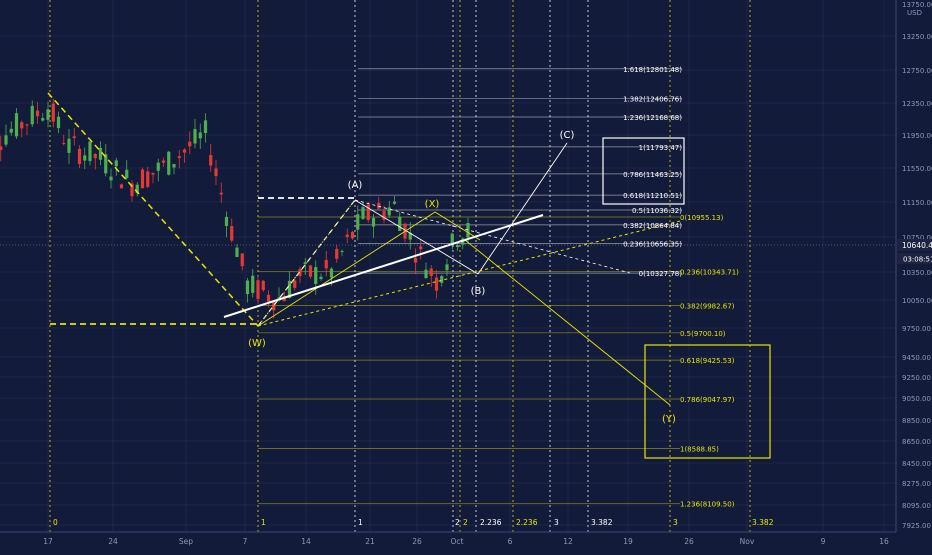  Describe the element at coordinates (823, 541) in the screenshot. I see `time-tick: 9` at that location.